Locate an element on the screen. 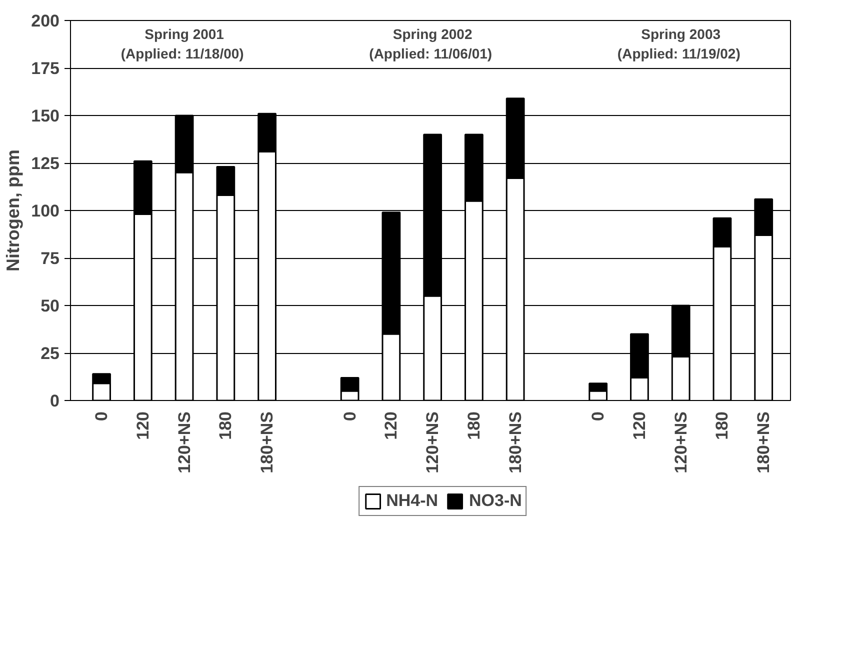  y-tick-label: 50 is located at coordinates (50, 306).